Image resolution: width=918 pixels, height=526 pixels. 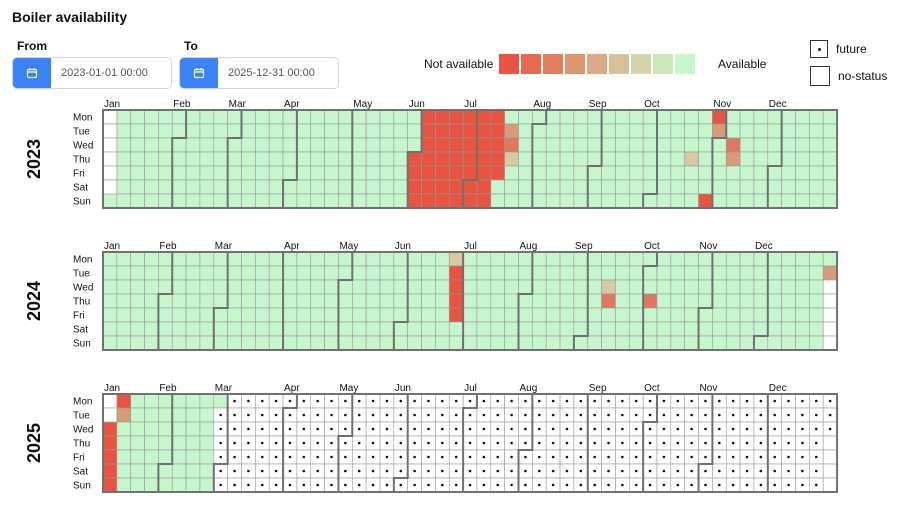 I want to click on page-title: Boiler availability, so click(x=70, y=17).